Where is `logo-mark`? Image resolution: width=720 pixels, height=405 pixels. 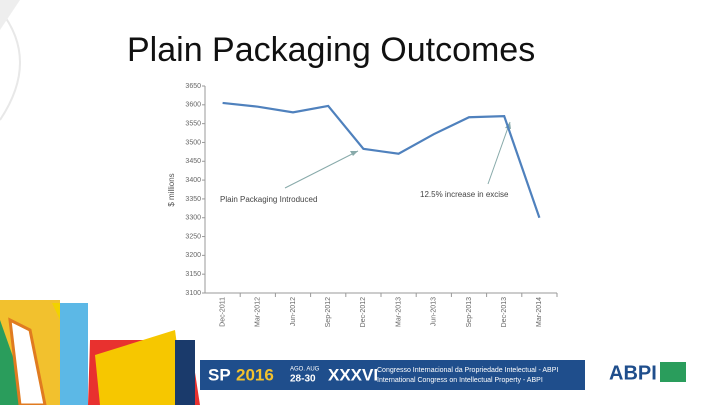
logo-mark is located at coordinates (673, 372).